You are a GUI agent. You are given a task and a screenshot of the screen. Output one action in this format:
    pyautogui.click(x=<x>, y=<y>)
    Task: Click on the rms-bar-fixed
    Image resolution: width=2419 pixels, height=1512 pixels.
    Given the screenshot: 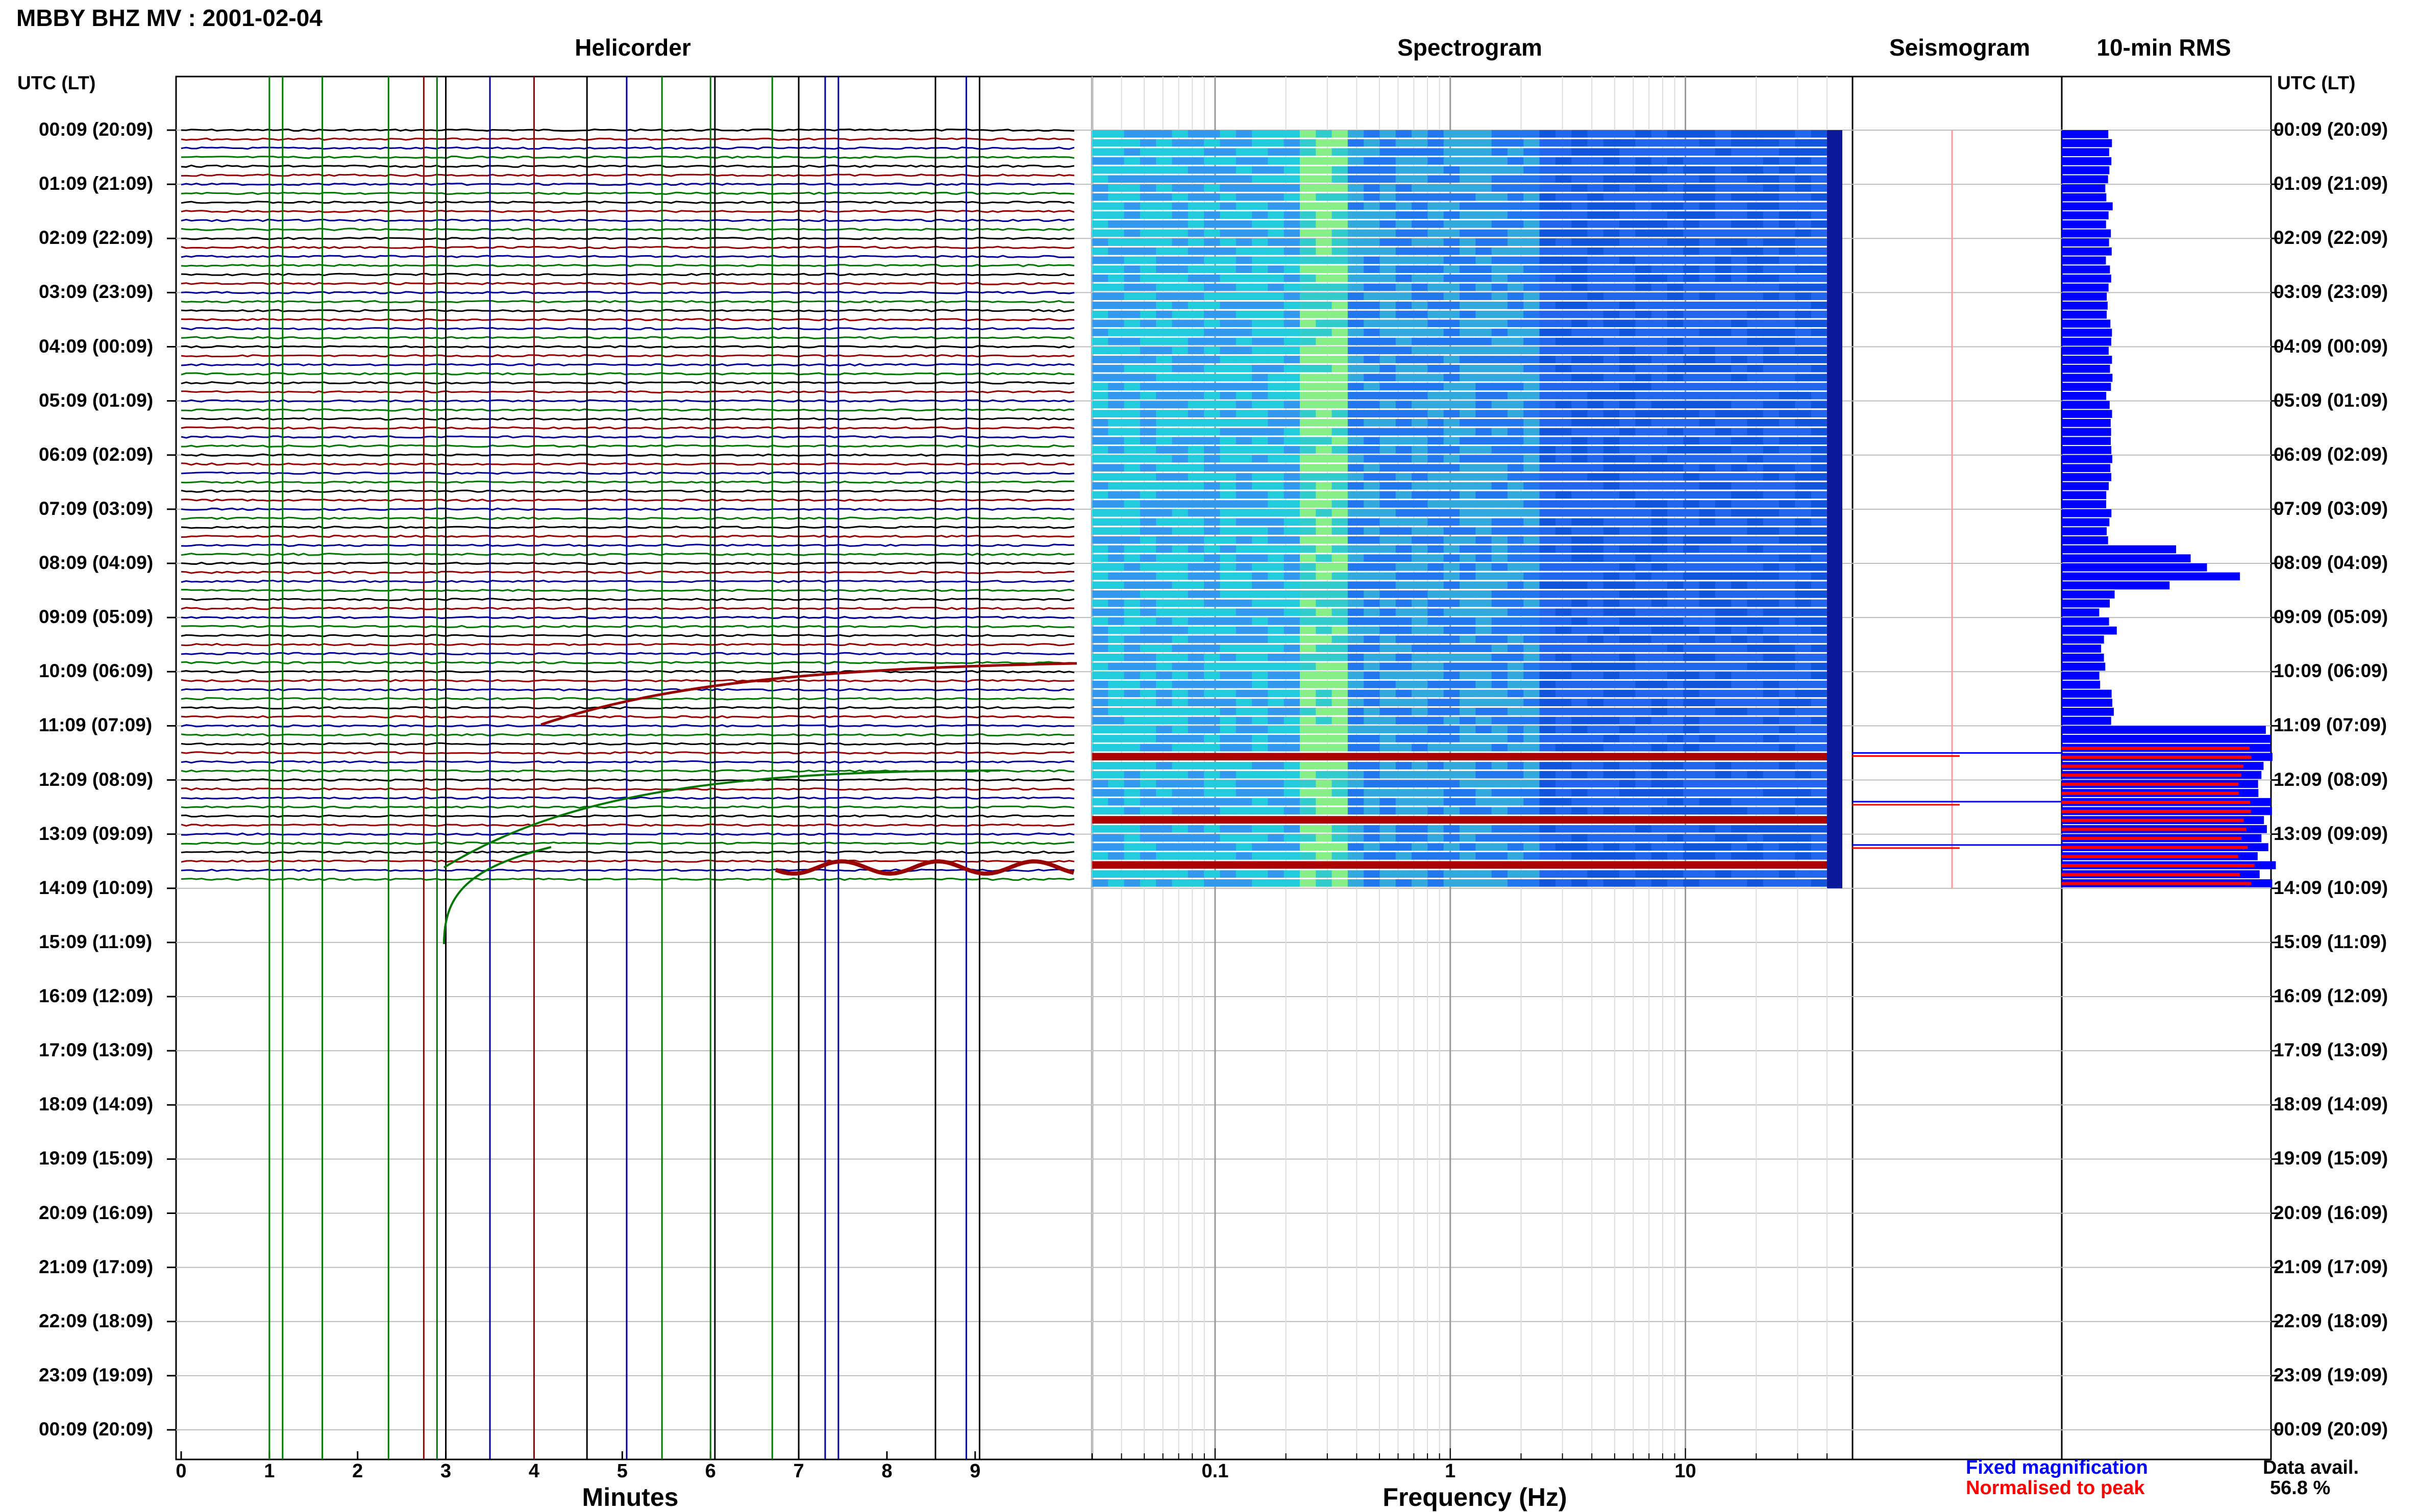 What is the action you would take?
    pyautogui.click(x=2085, y=179)
    